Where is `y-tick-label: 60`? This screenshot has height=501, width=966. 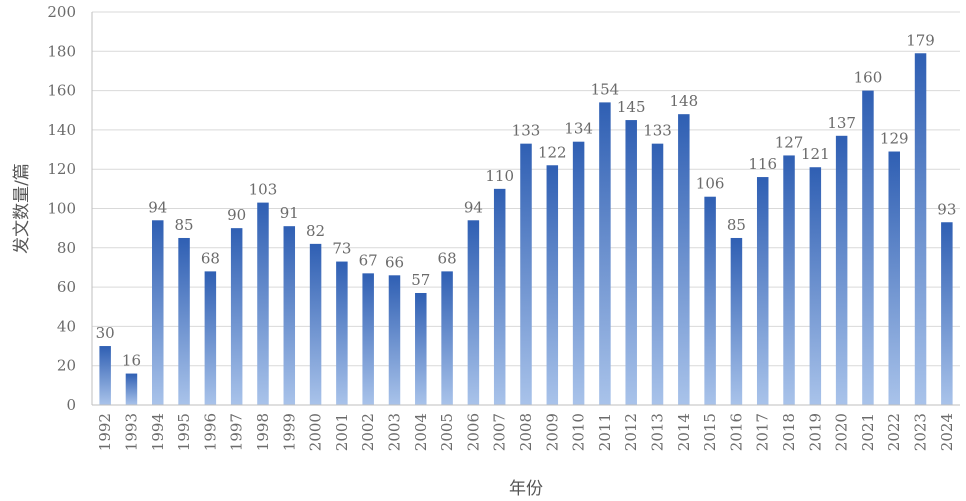
y-tick-label: 60 is located at coordinates (66, 287).